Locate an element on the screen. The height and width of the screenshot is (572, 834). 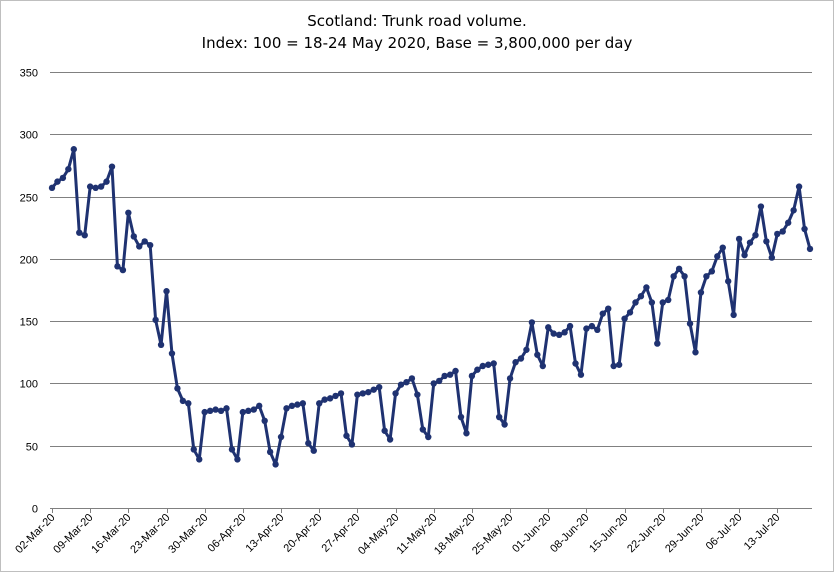
x-tick-label: 16-Mar-20 is located at coordinates (111, 534).